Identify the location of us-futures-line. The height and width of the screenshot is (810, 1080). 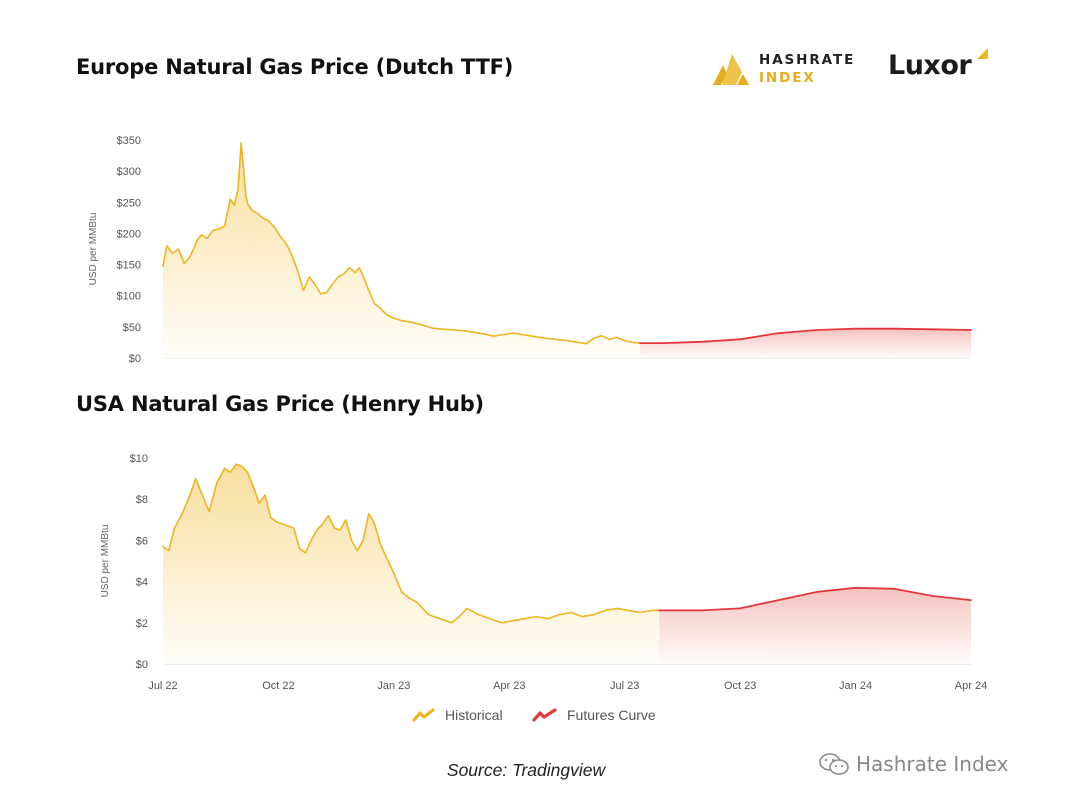
(815, 599).